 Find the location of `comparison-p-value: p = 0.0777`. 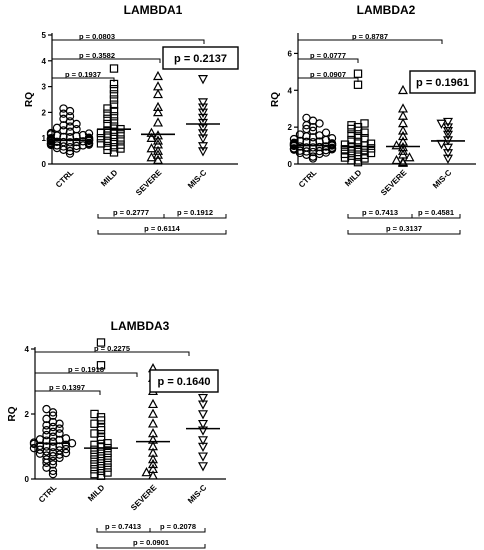

comparison-p-value: p = 0.0777 is located at coordinates (328, 55).